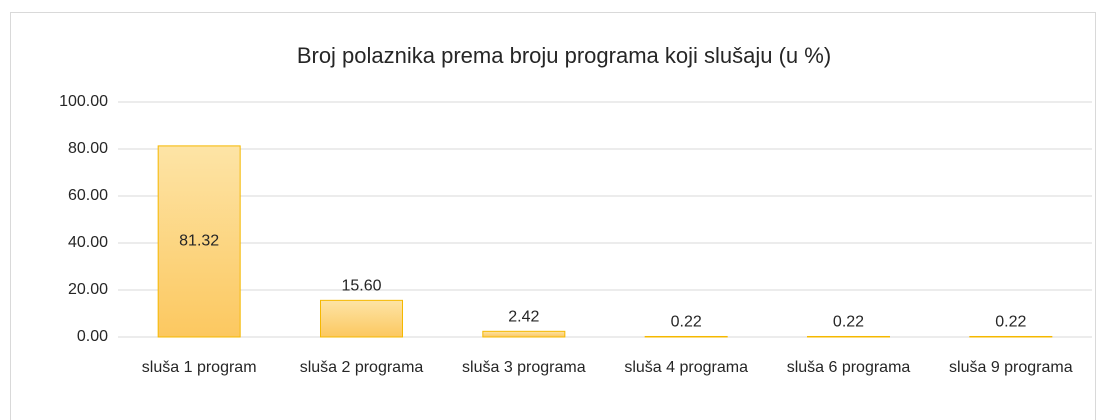 The height and width of the screenshot is (420, 1106). Describe the element at coordinates (361, 367) in the screenshot. I see `x-tick-label: sluša 2 programa` at that location.